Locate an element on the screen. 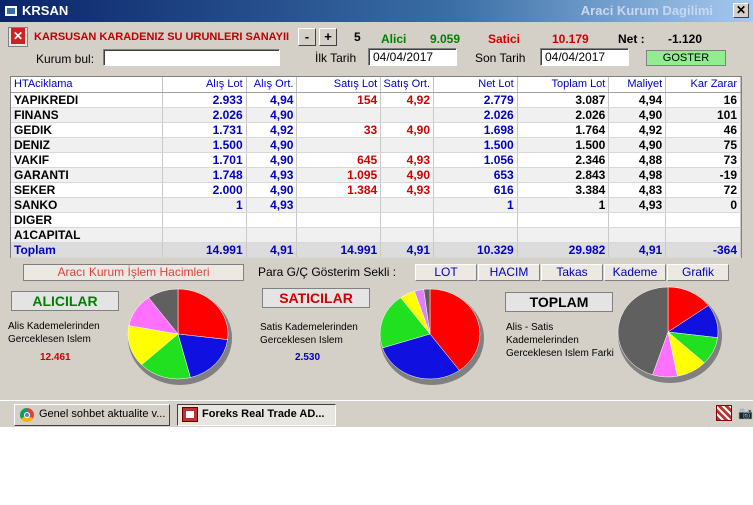  table-cell: 653 is located at coordinates (475, 175).